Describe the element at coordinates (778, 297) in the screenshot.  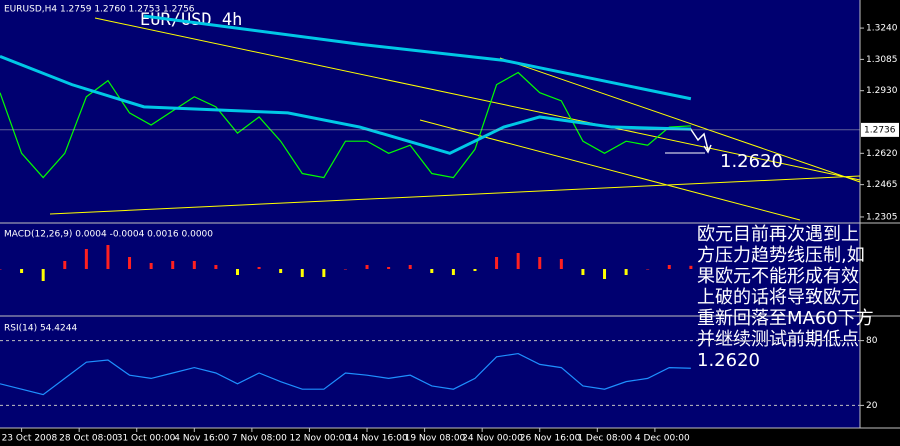
I see `annotation-line: 上破的话将导致欧元` at that location.